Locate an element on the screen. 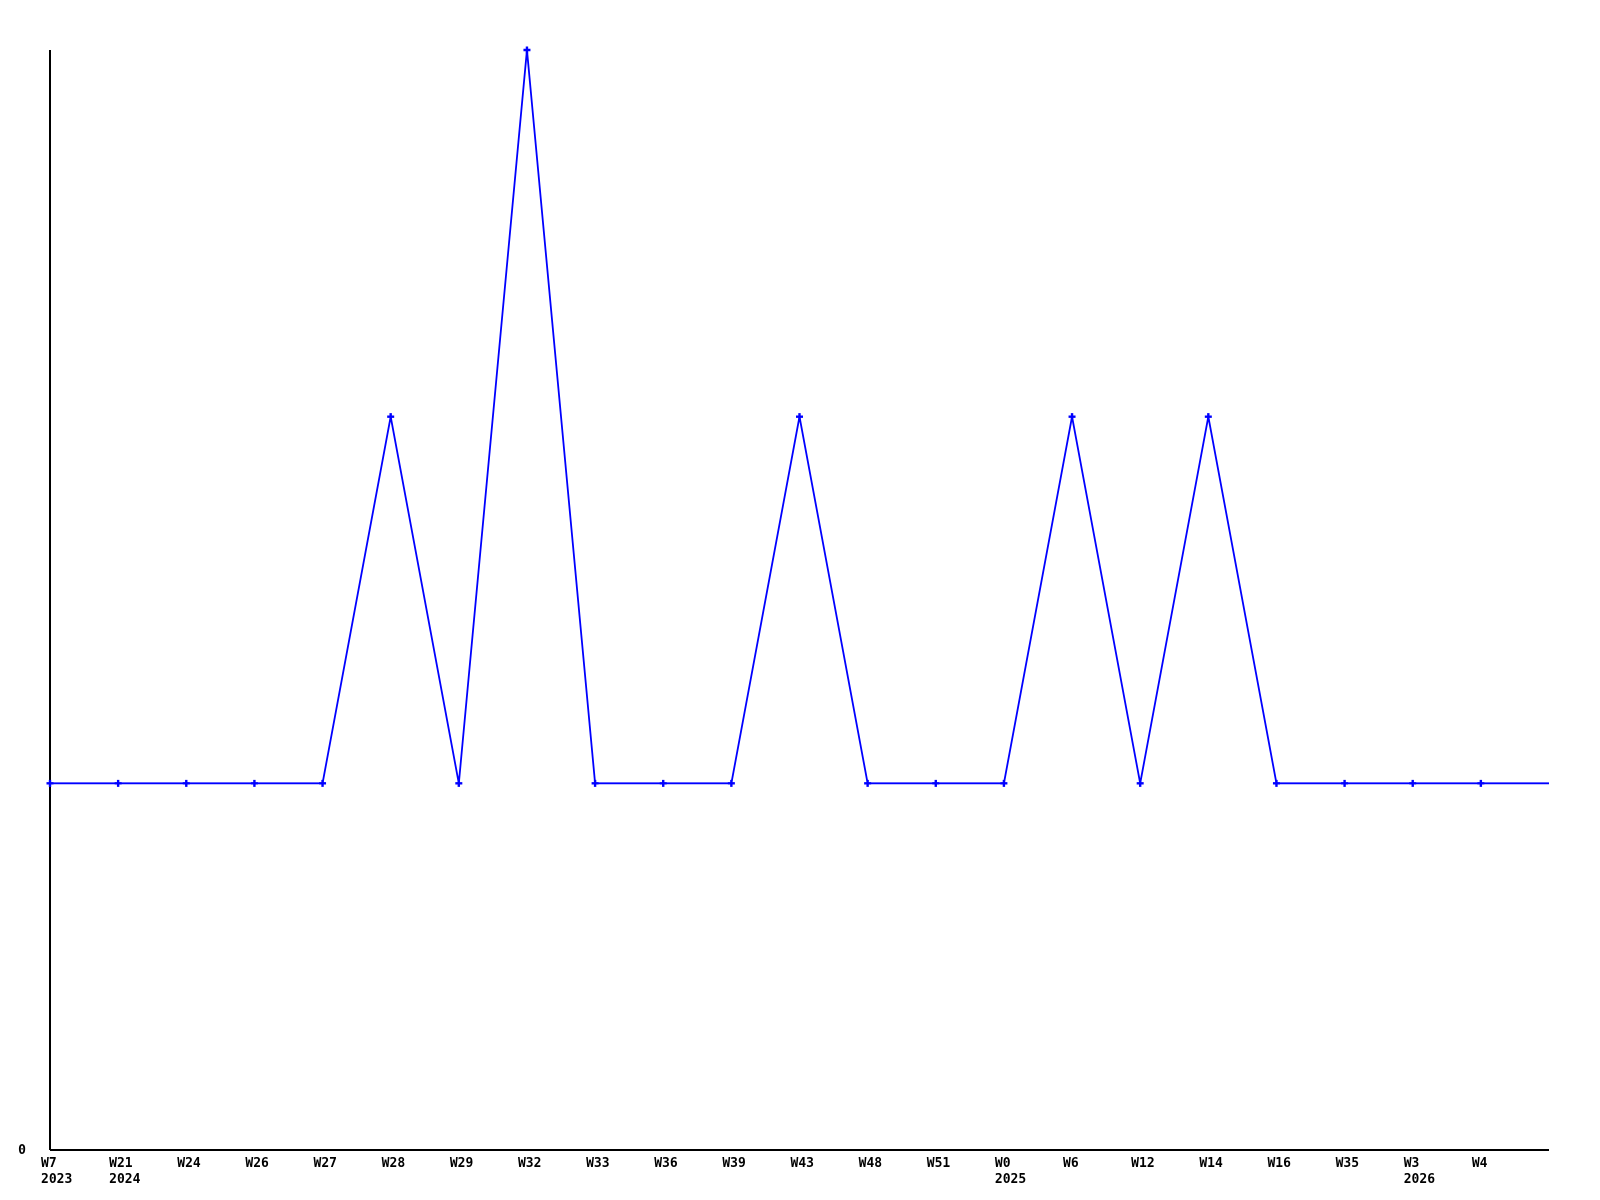 The width and height of the screenshot is (1600, 1200). x-tick-week-label: W51 is located at coordinates (939, 1163).